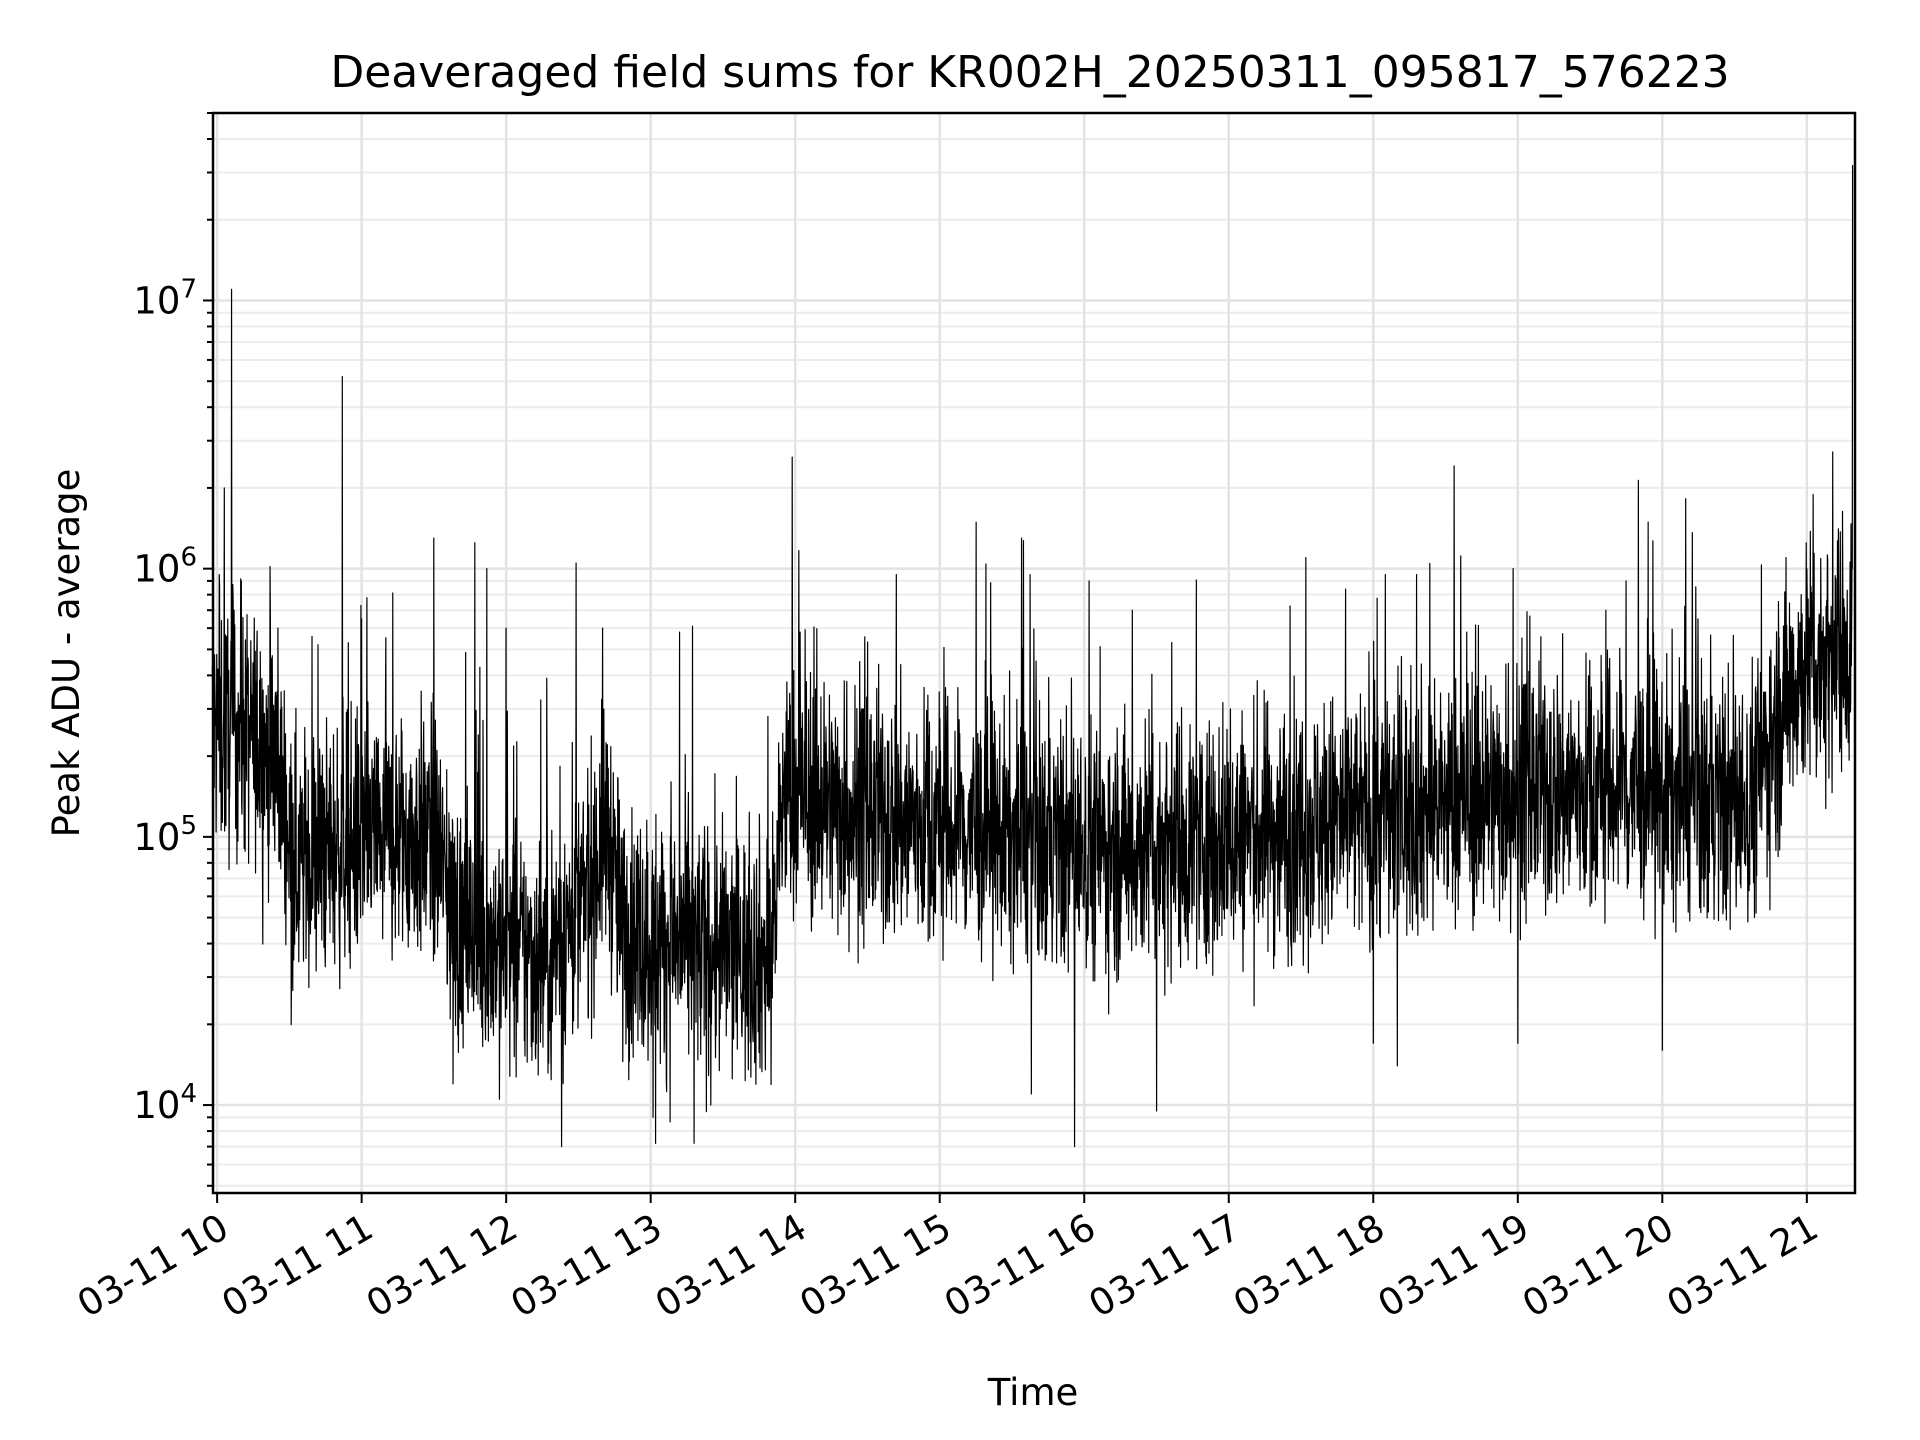  What do you see at coordinates (165, 835) in the screenshot?
I see `y-tick-label: 105` at bounding box center [165, 835].